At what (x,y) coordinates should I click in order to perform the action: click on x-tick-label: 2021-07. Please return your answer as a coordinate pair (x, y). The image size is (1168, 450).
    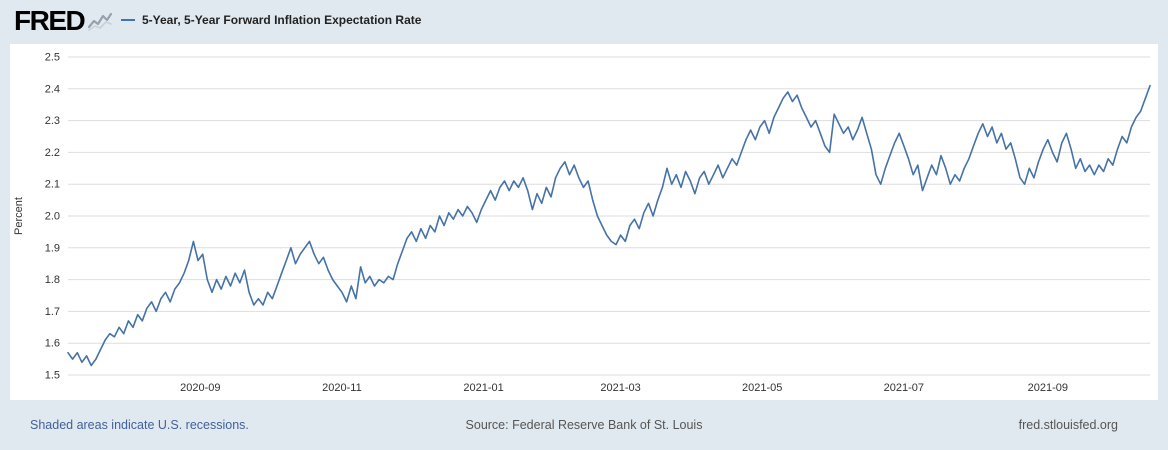
    Looking at the image, I should click on (904, 388).